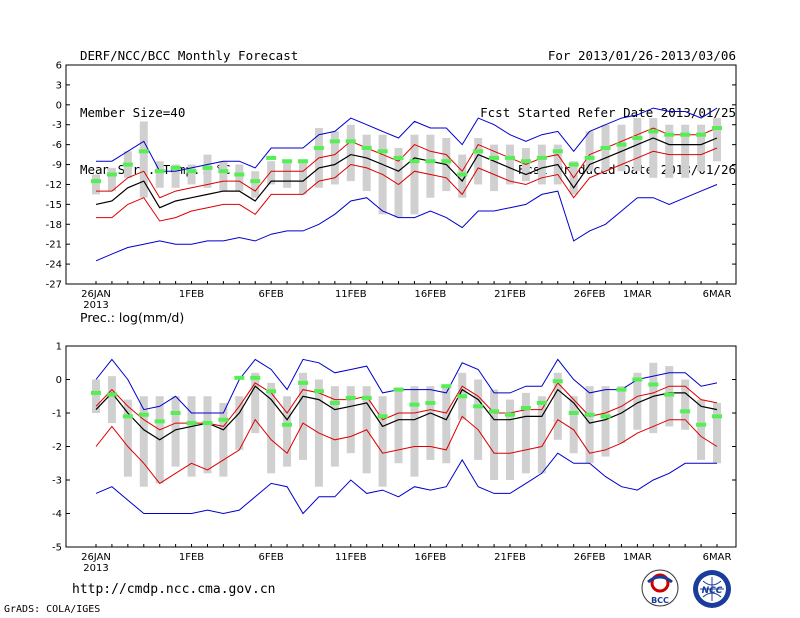 The image size is (800, 618). I want to click on footer-url: http://cmdp.ncc.cma.gov.cn, so click(174, 589).